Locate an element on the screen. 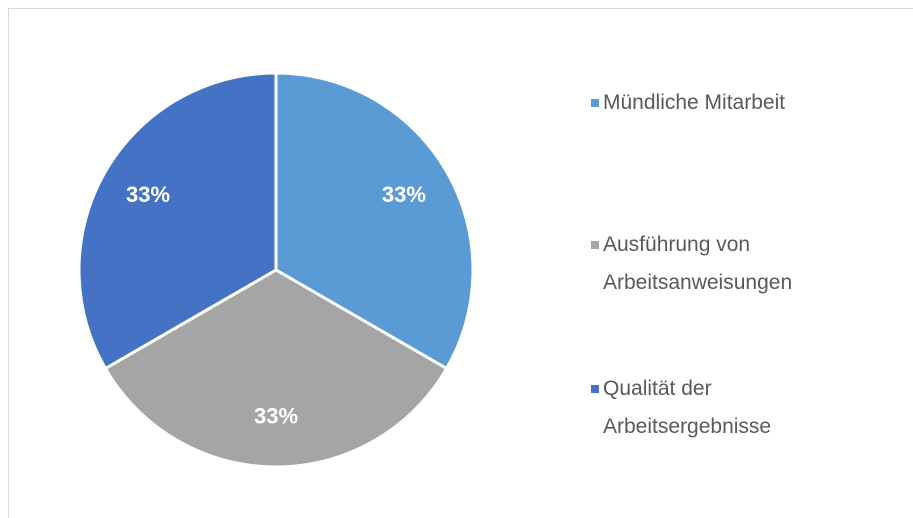 The image size is (913, 518). legend-item: Mündliche Mitarbeit is located at coordinates (706, 103).